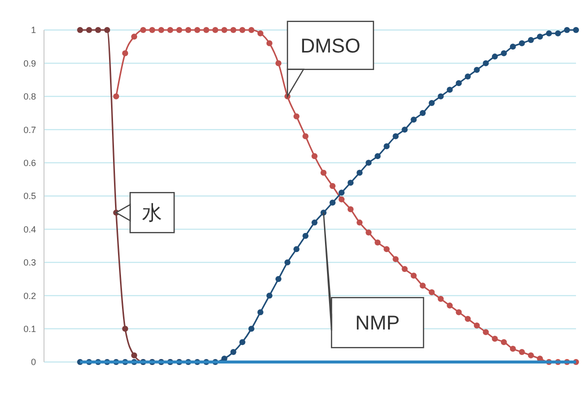 The width and height of the screenshot is (584, 402). Describe the element at coordinates (29, 295) in the screenshot. I see `y-tick-label: 0.2` at that location.